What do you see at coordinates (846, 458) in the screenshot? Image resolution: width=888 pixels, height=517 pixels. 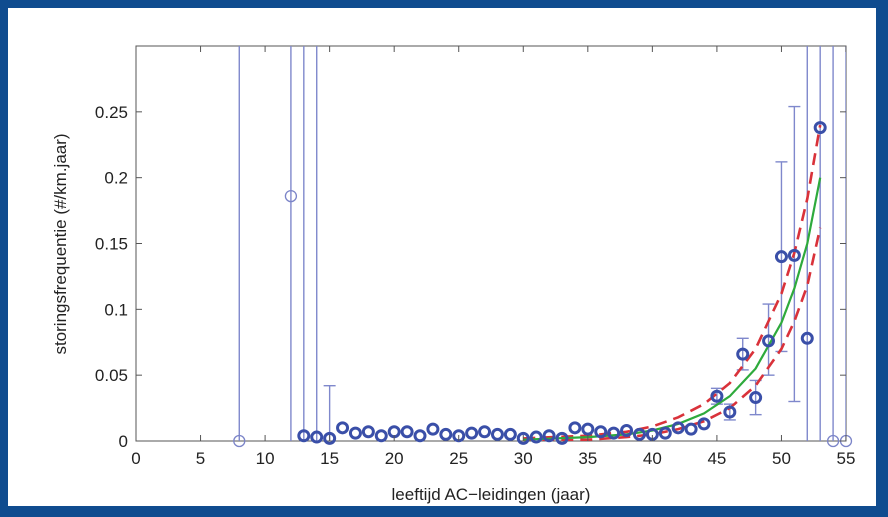 I see `x-tick-label: 55` at bounding box center [846, 458].